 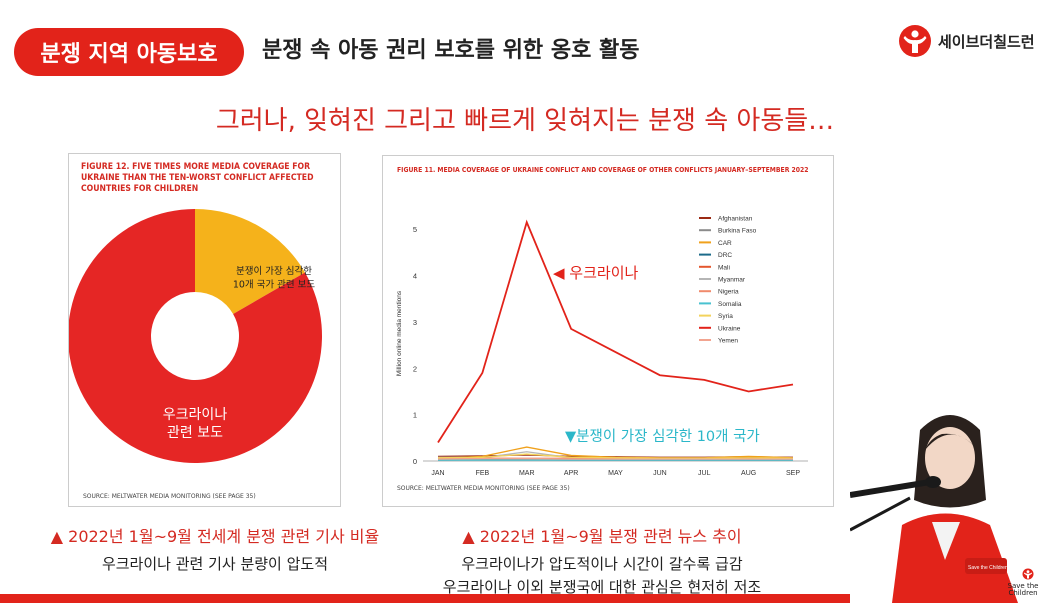 What do you see at coordinates (1023, 589) in the screenshot?
I see `corner-logo-text: Save the Children` at bounding box center [1023, 589].